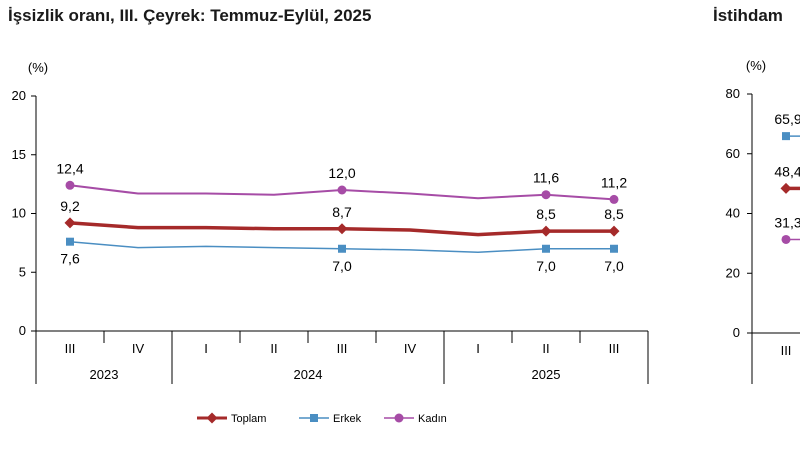 Image resolution: width=800 pixels, height=450 pixels. Describe the element at coordinates (70, 206) in the screenshot. I see `data-label-toplam: 9,2` at that location.